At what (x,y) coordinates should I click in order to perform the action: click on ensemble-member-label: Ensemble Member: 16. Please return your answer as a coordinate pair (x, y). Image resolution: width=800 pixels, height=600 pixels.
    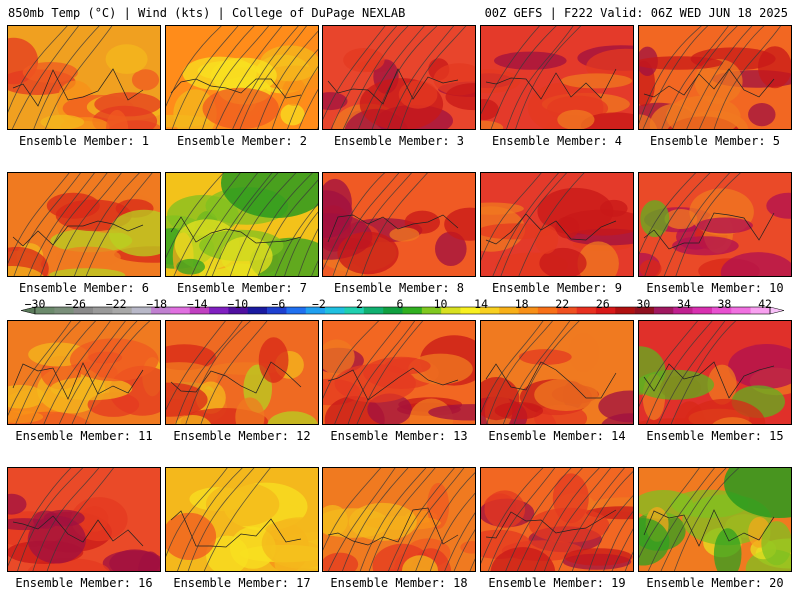
    Looking at the image, I should click on (84, 583).